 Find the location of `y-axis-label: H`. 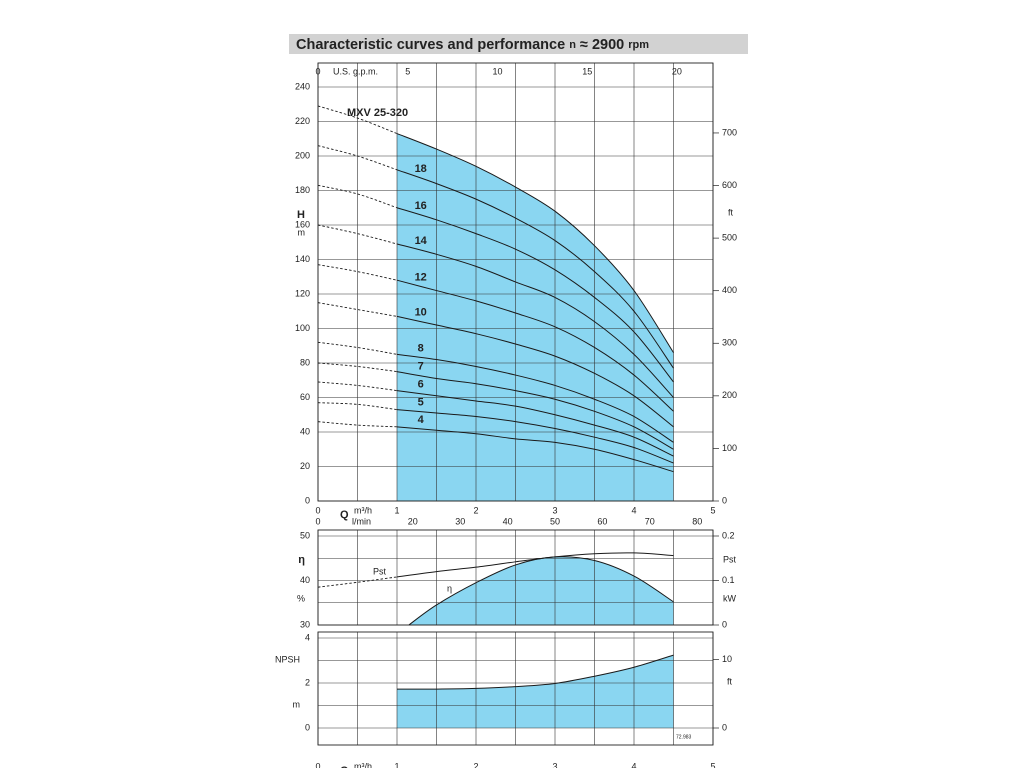

y-axis-label: H is located at coordinates (301, 215).